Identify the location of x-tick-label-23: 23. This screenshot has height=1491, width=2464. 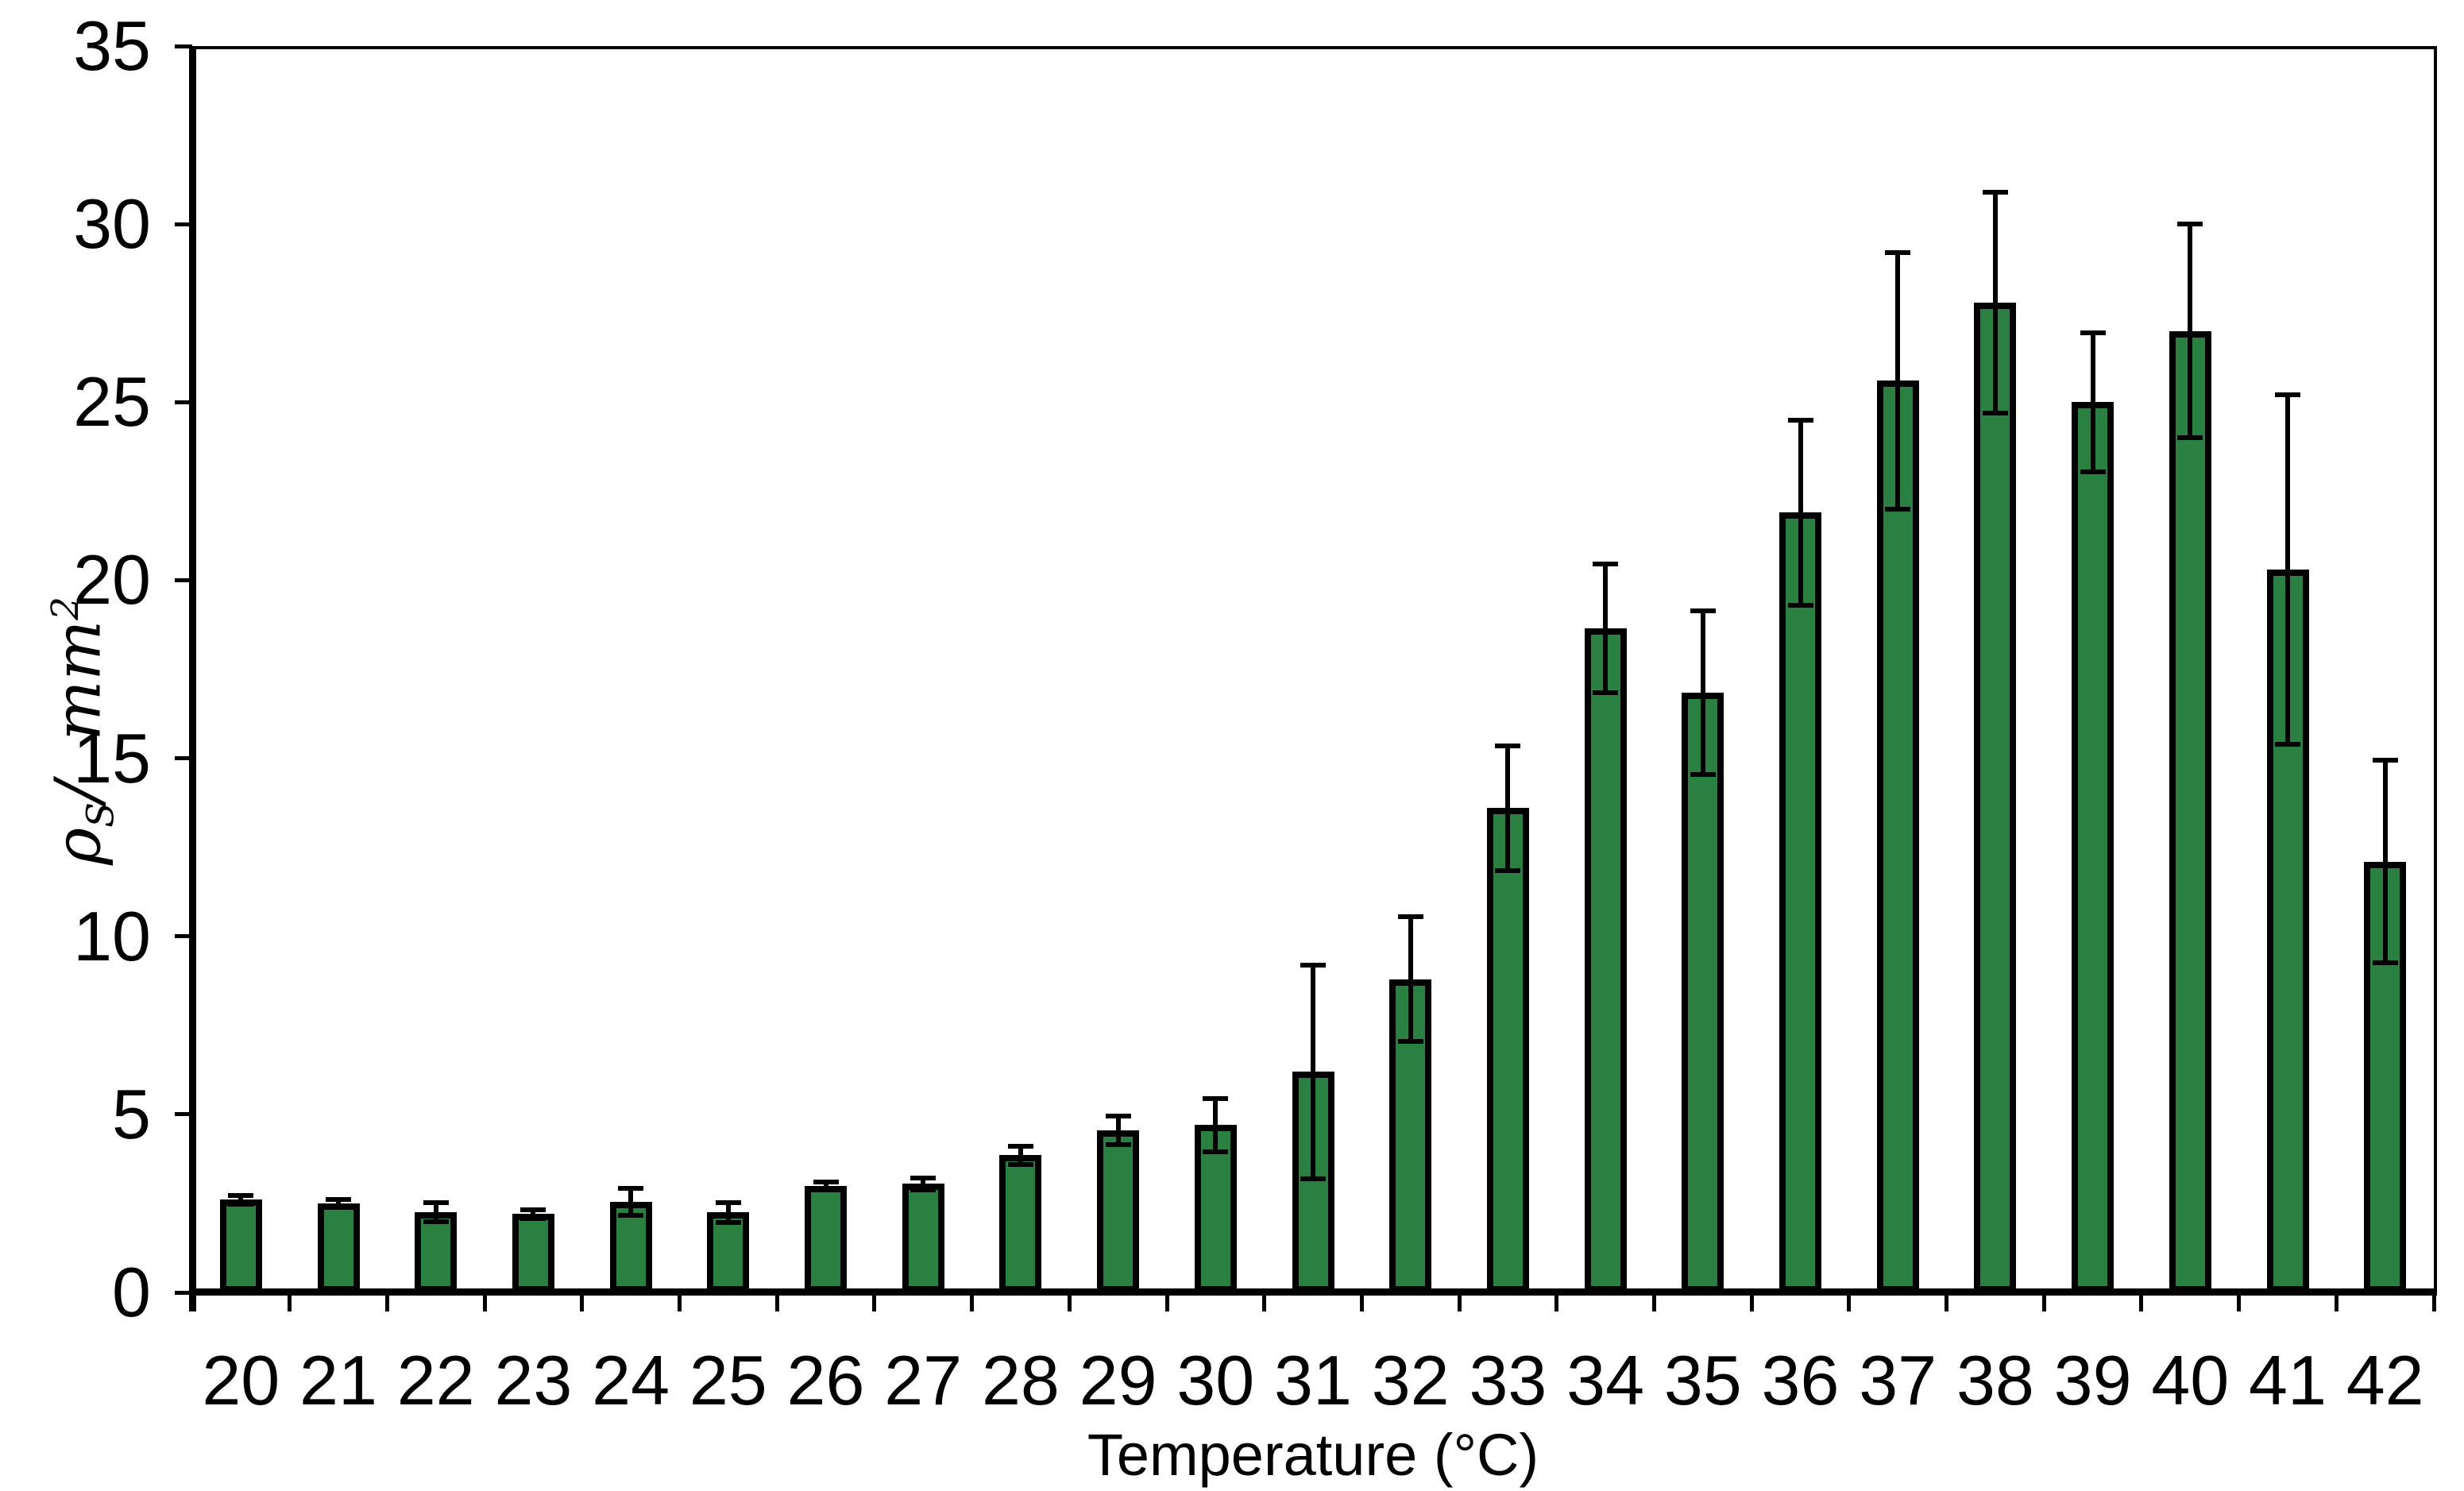
(533, 1380).